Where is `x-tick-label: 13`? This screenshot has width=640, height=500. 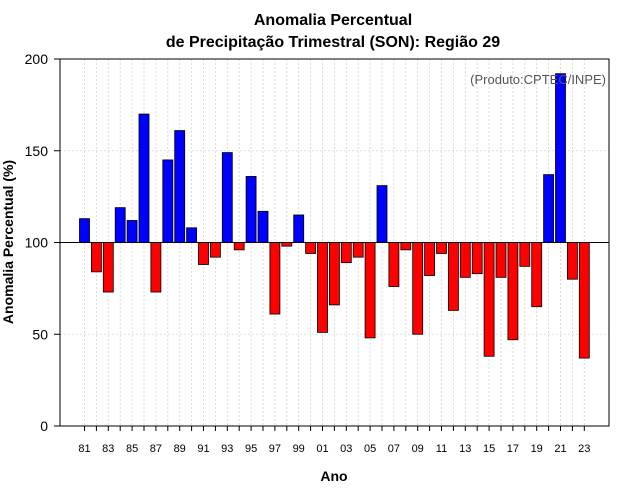
x-tick-label: 13 is located at coordinates (465, 449).